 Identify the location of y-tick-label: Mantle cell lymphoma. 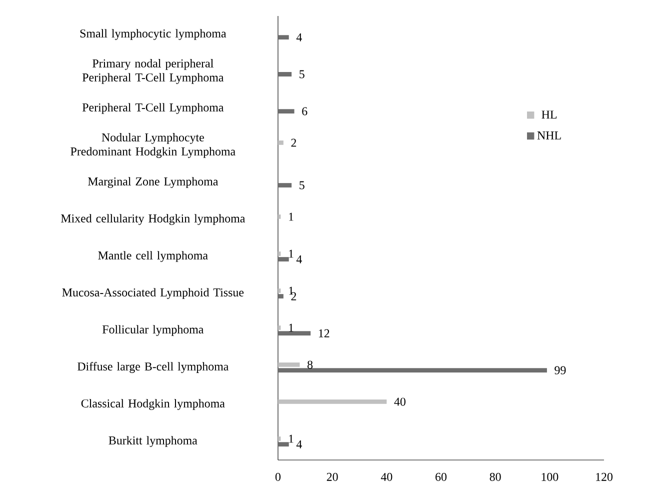
(153, 256).